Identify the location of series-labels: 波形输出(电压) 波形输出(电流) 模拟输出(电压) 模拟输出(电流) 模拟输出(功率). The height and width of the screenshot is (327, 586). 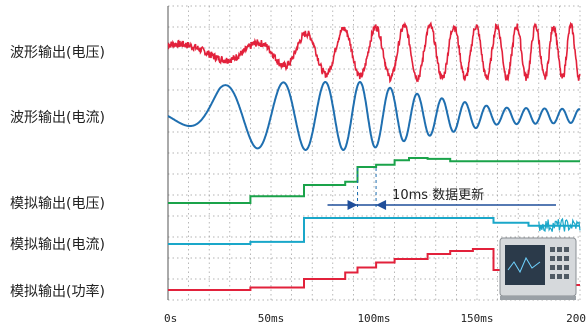
(57, 172).